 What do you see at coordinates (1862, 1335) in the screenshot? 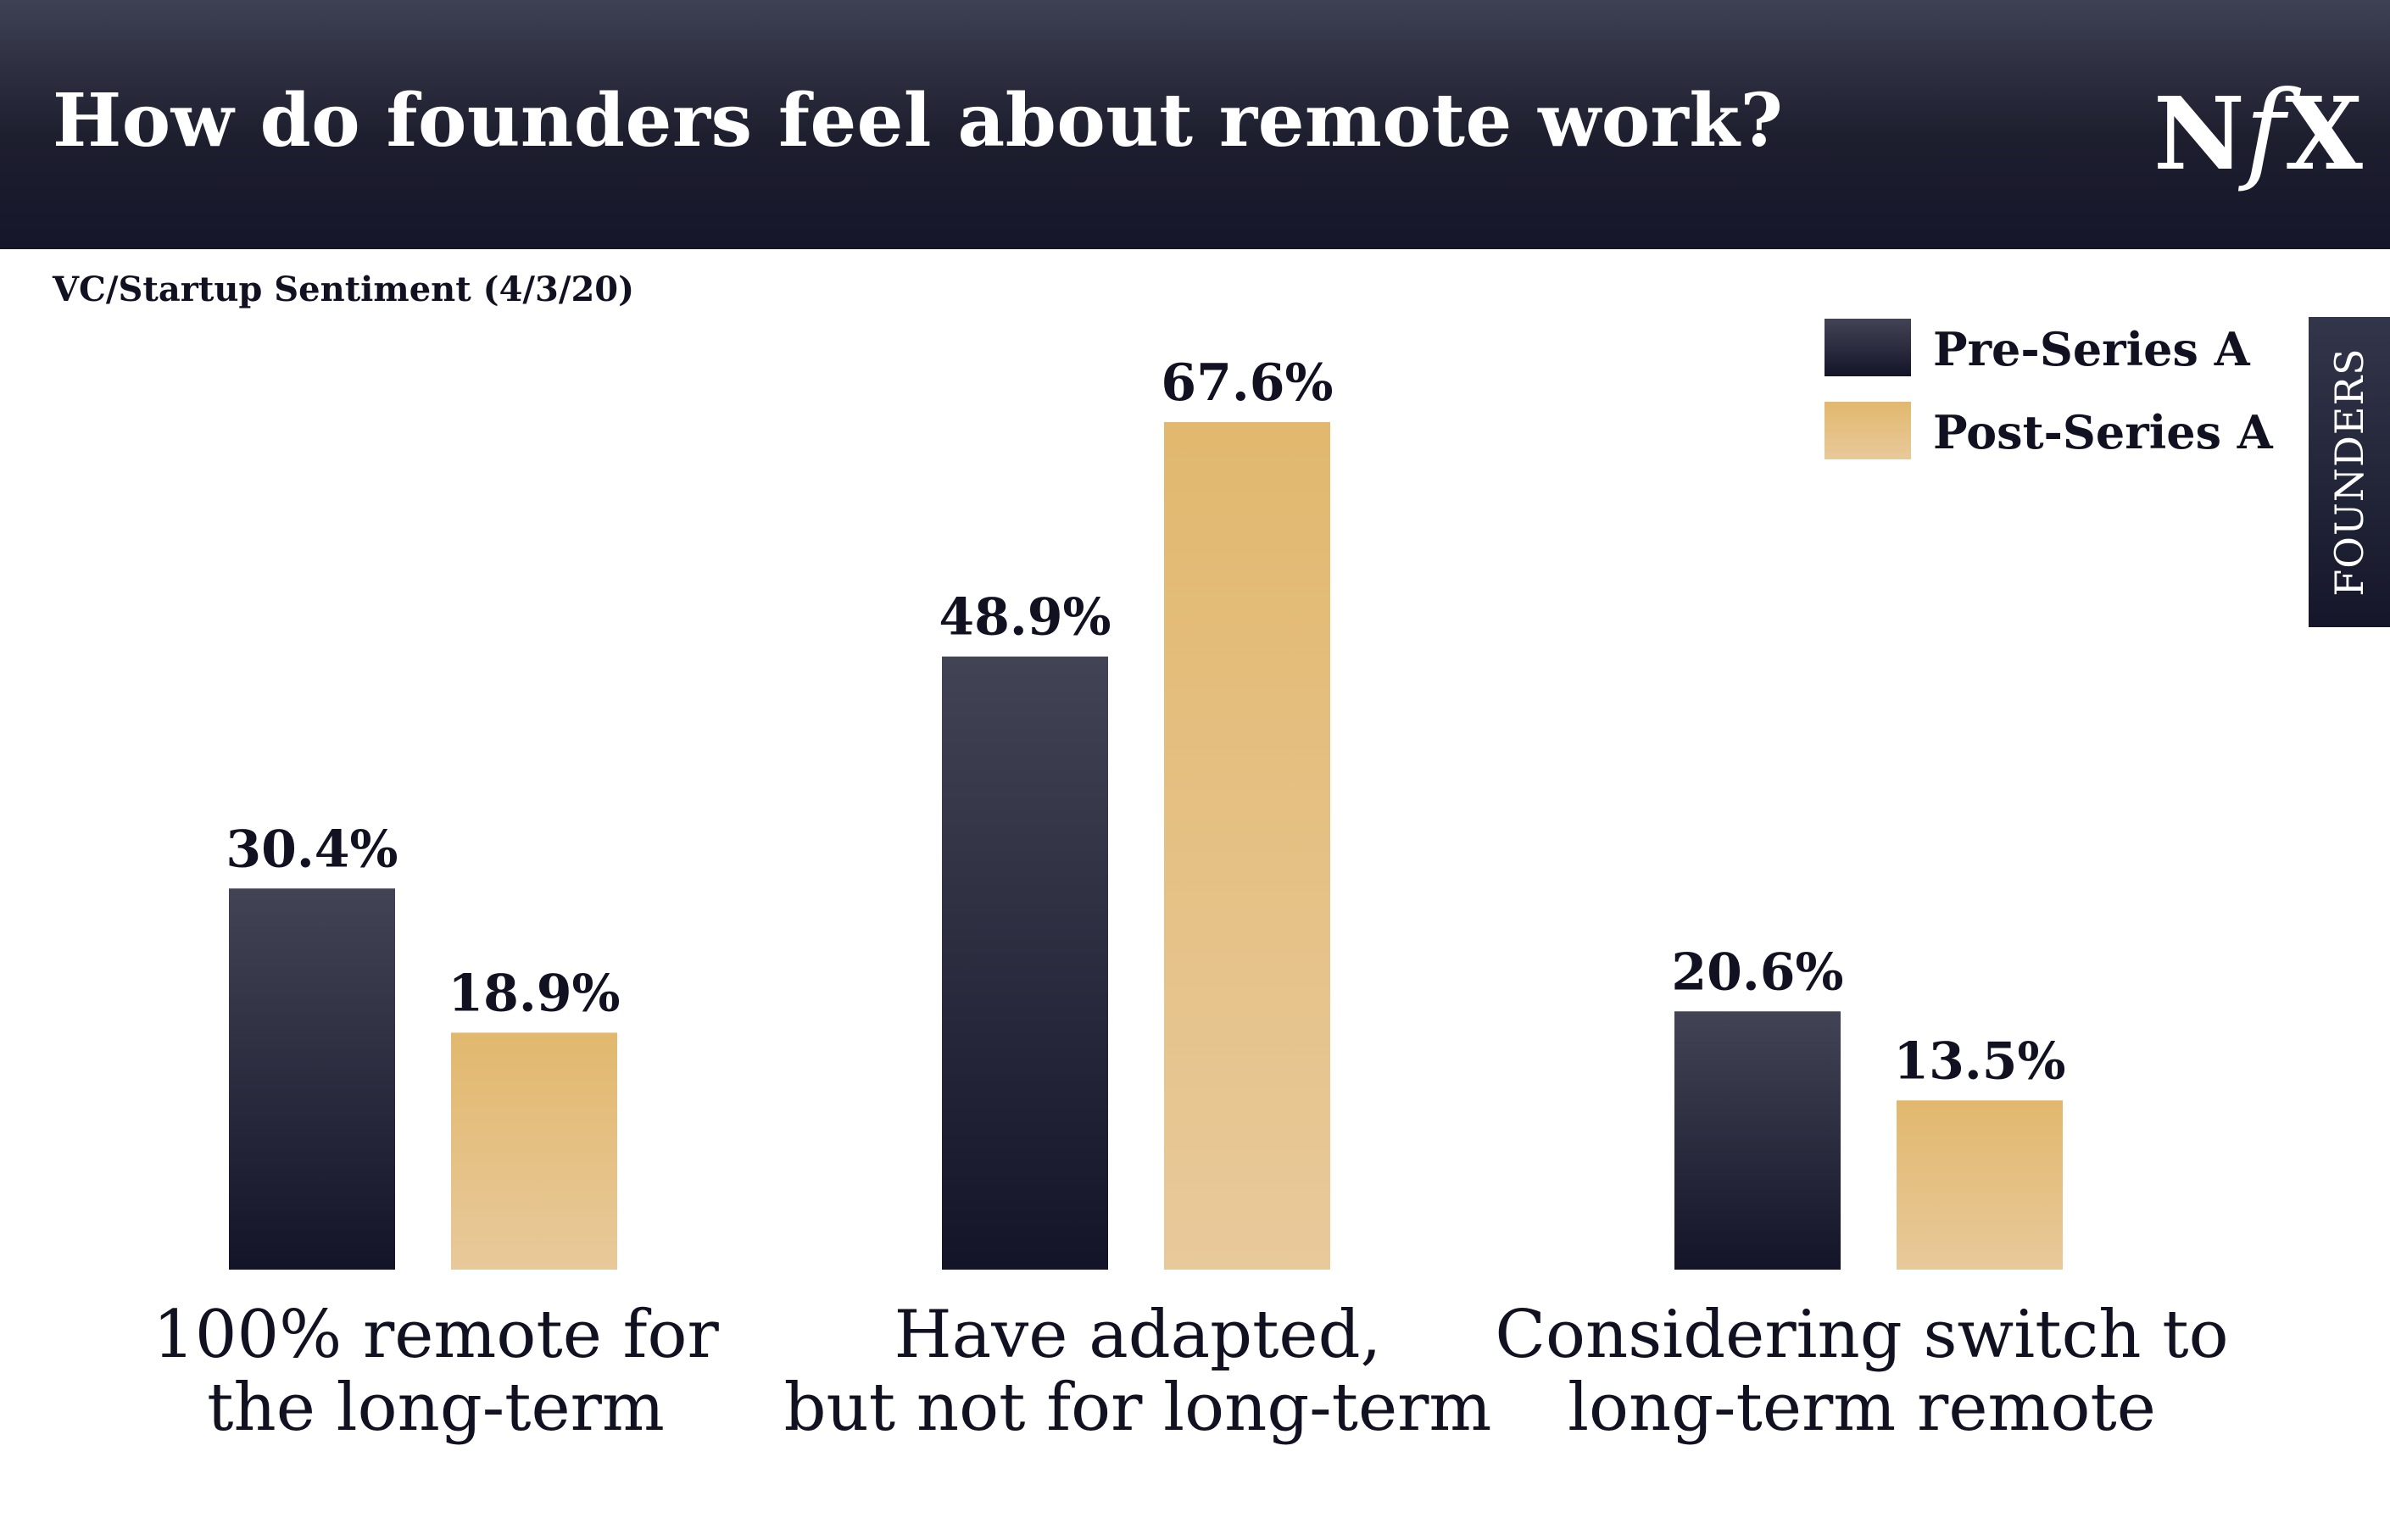
I see `category-label-line: Considering switch to` at bounding box center [1862, 1335].